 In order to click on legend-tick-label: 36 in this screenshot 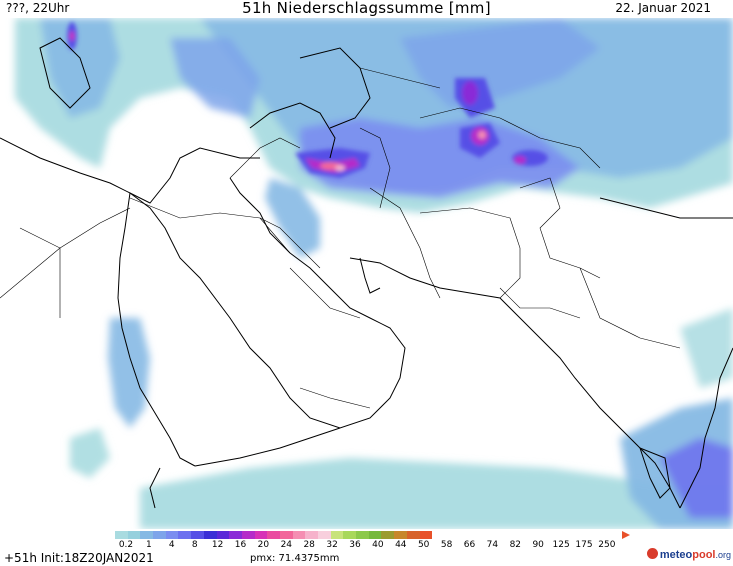, I will do `click(355, 545)`.